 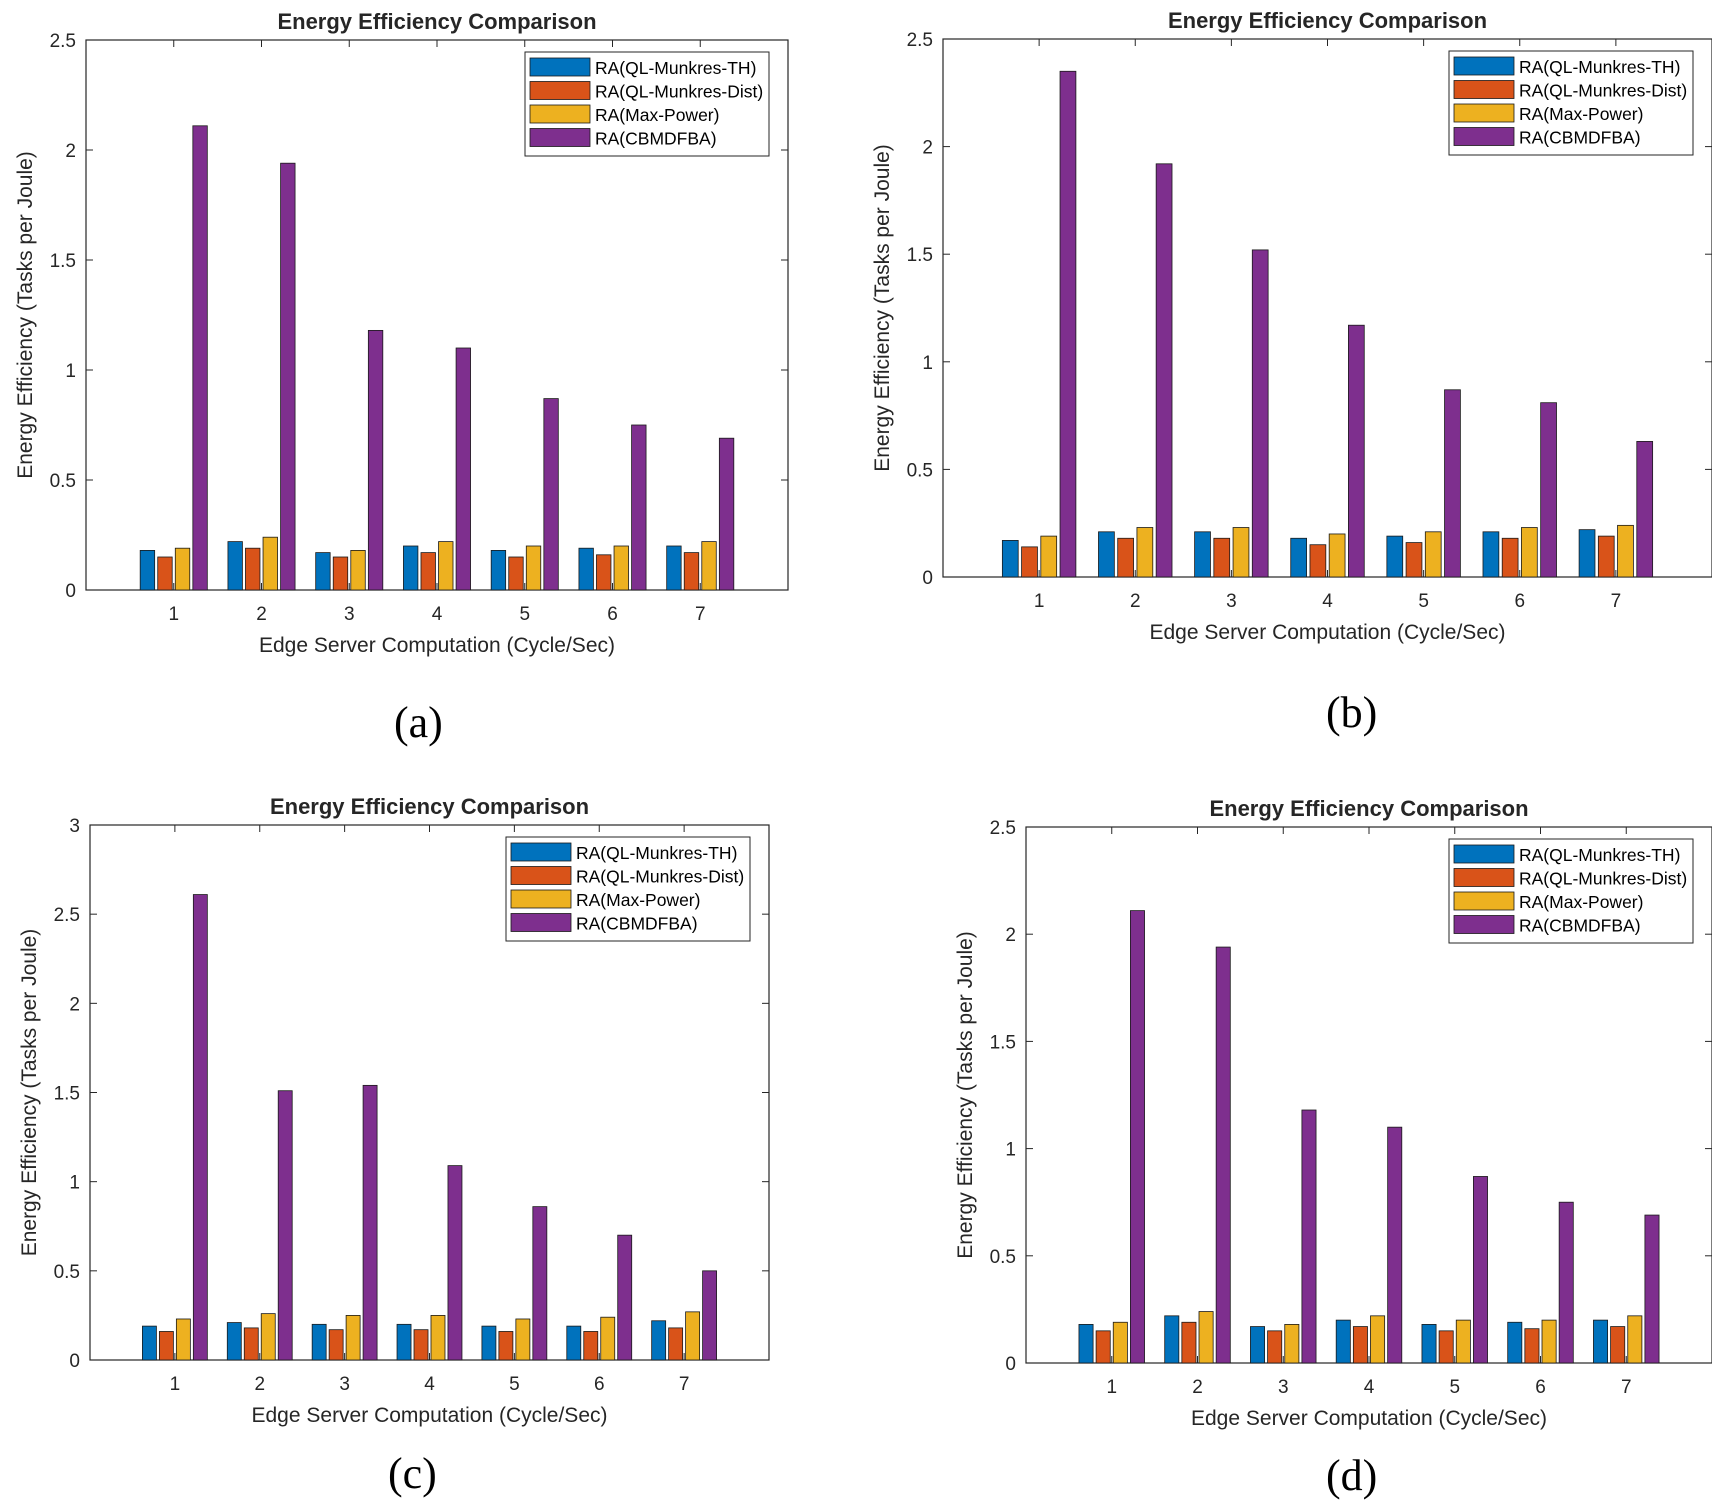 What do you see at coordinates (1003, 828) in the screenshot?
I see `y-tick-label: 2.5` at bounding box center [1003, 828].